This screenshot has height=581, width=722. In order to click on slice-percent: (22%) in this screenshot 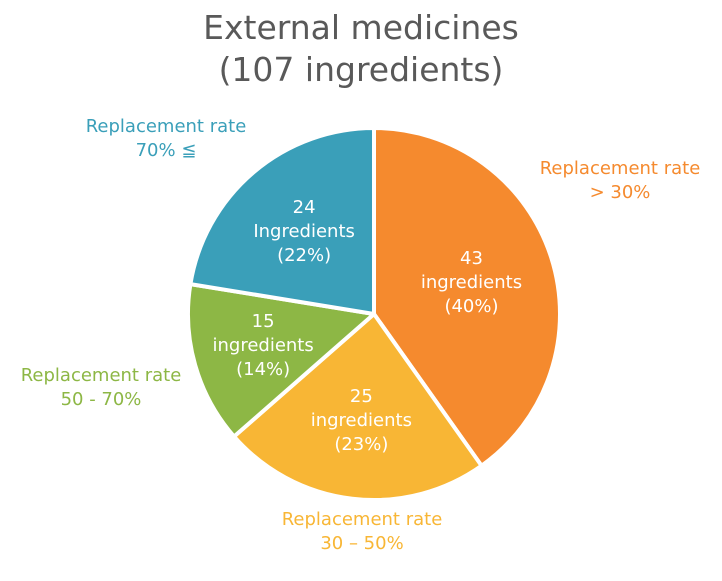, I will do `click(304, 255)`.